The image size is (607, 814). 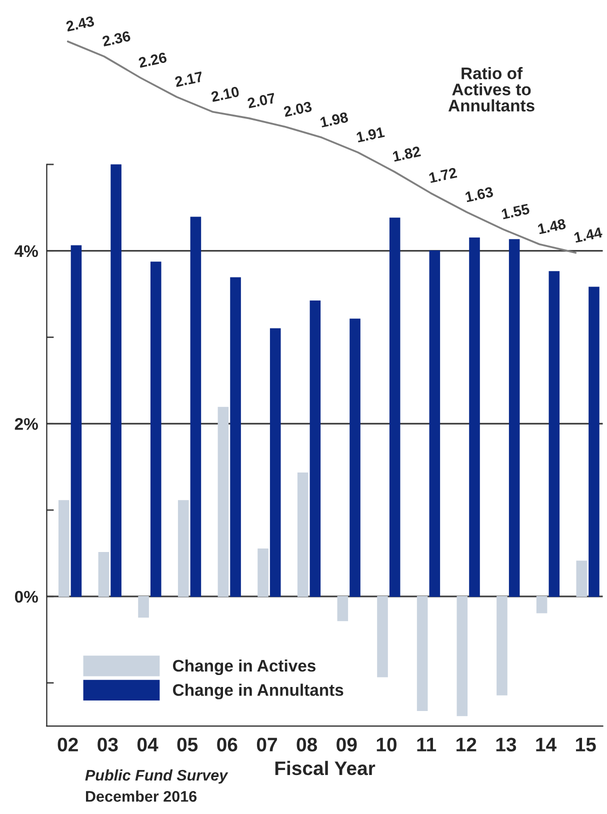 What do you see at coordinates (244, 667) in the screenshot?
I see `legend-label: Change in Actives` at bounding box center [244, 667].